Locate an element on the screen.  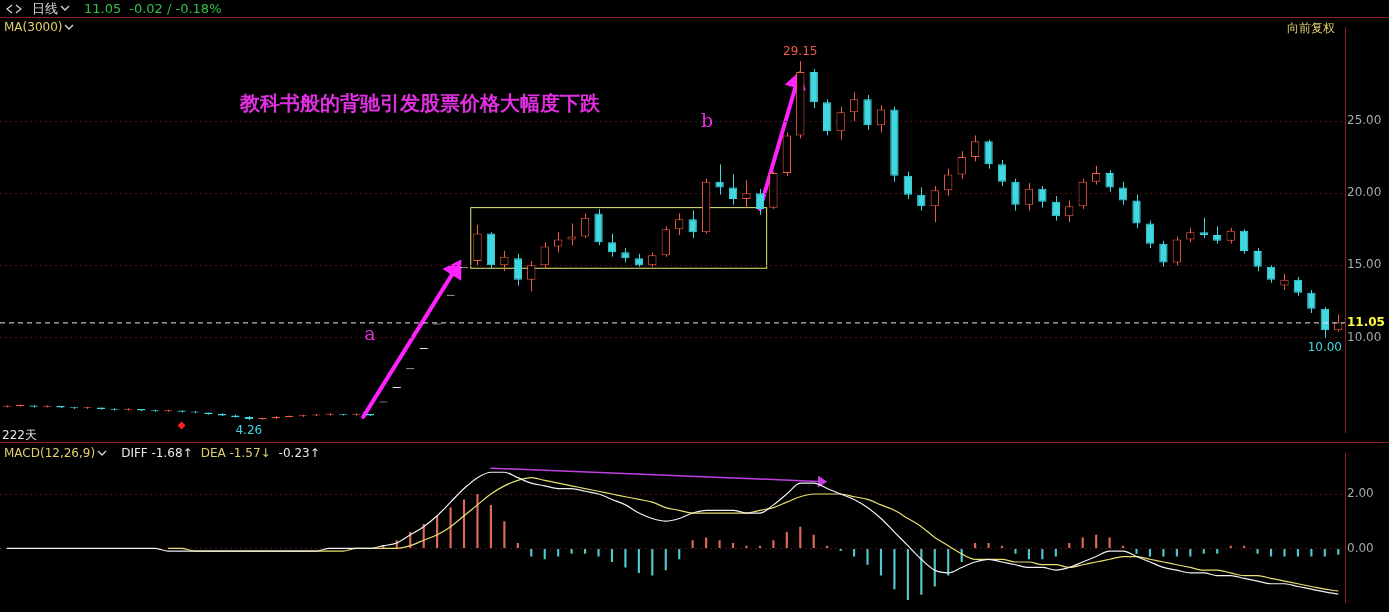
y-tick-label: 15.00 is located at coordinates (1364, 264).